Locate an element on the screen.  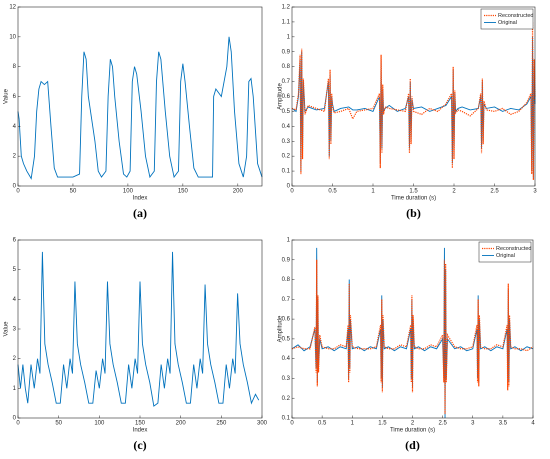
panel-label: (d) is located at coordinates (412, 445).